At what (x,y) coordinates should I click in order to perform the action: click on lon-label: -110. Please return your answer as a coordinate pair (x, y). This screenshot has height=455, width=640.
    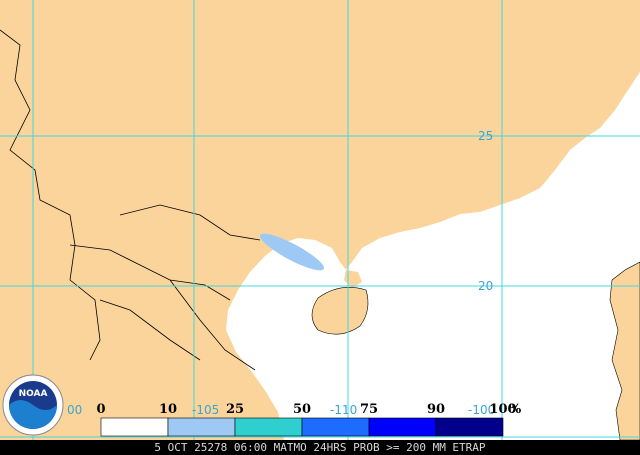
    Looking at the image, I should click on (343, 410).